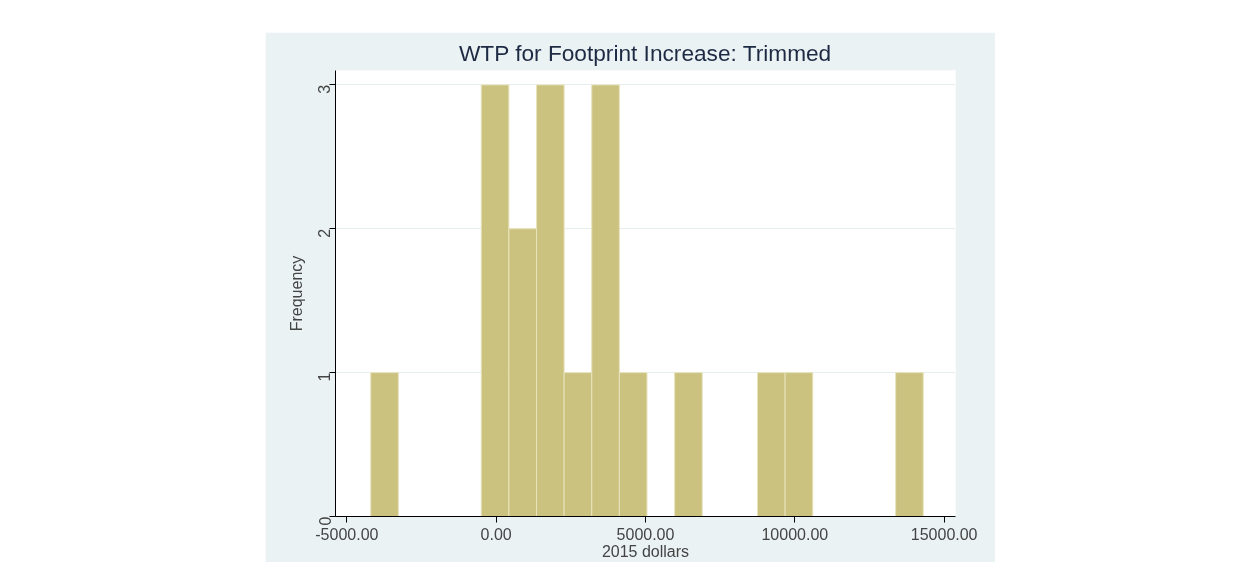 The width and height of the screenshot is (1243, 582). What do you see at coordinates (645, 52) in the screenshot?
I see `chart-title: WTP for Footprint Increase: Trimmed` at bounding box center [645, 52].